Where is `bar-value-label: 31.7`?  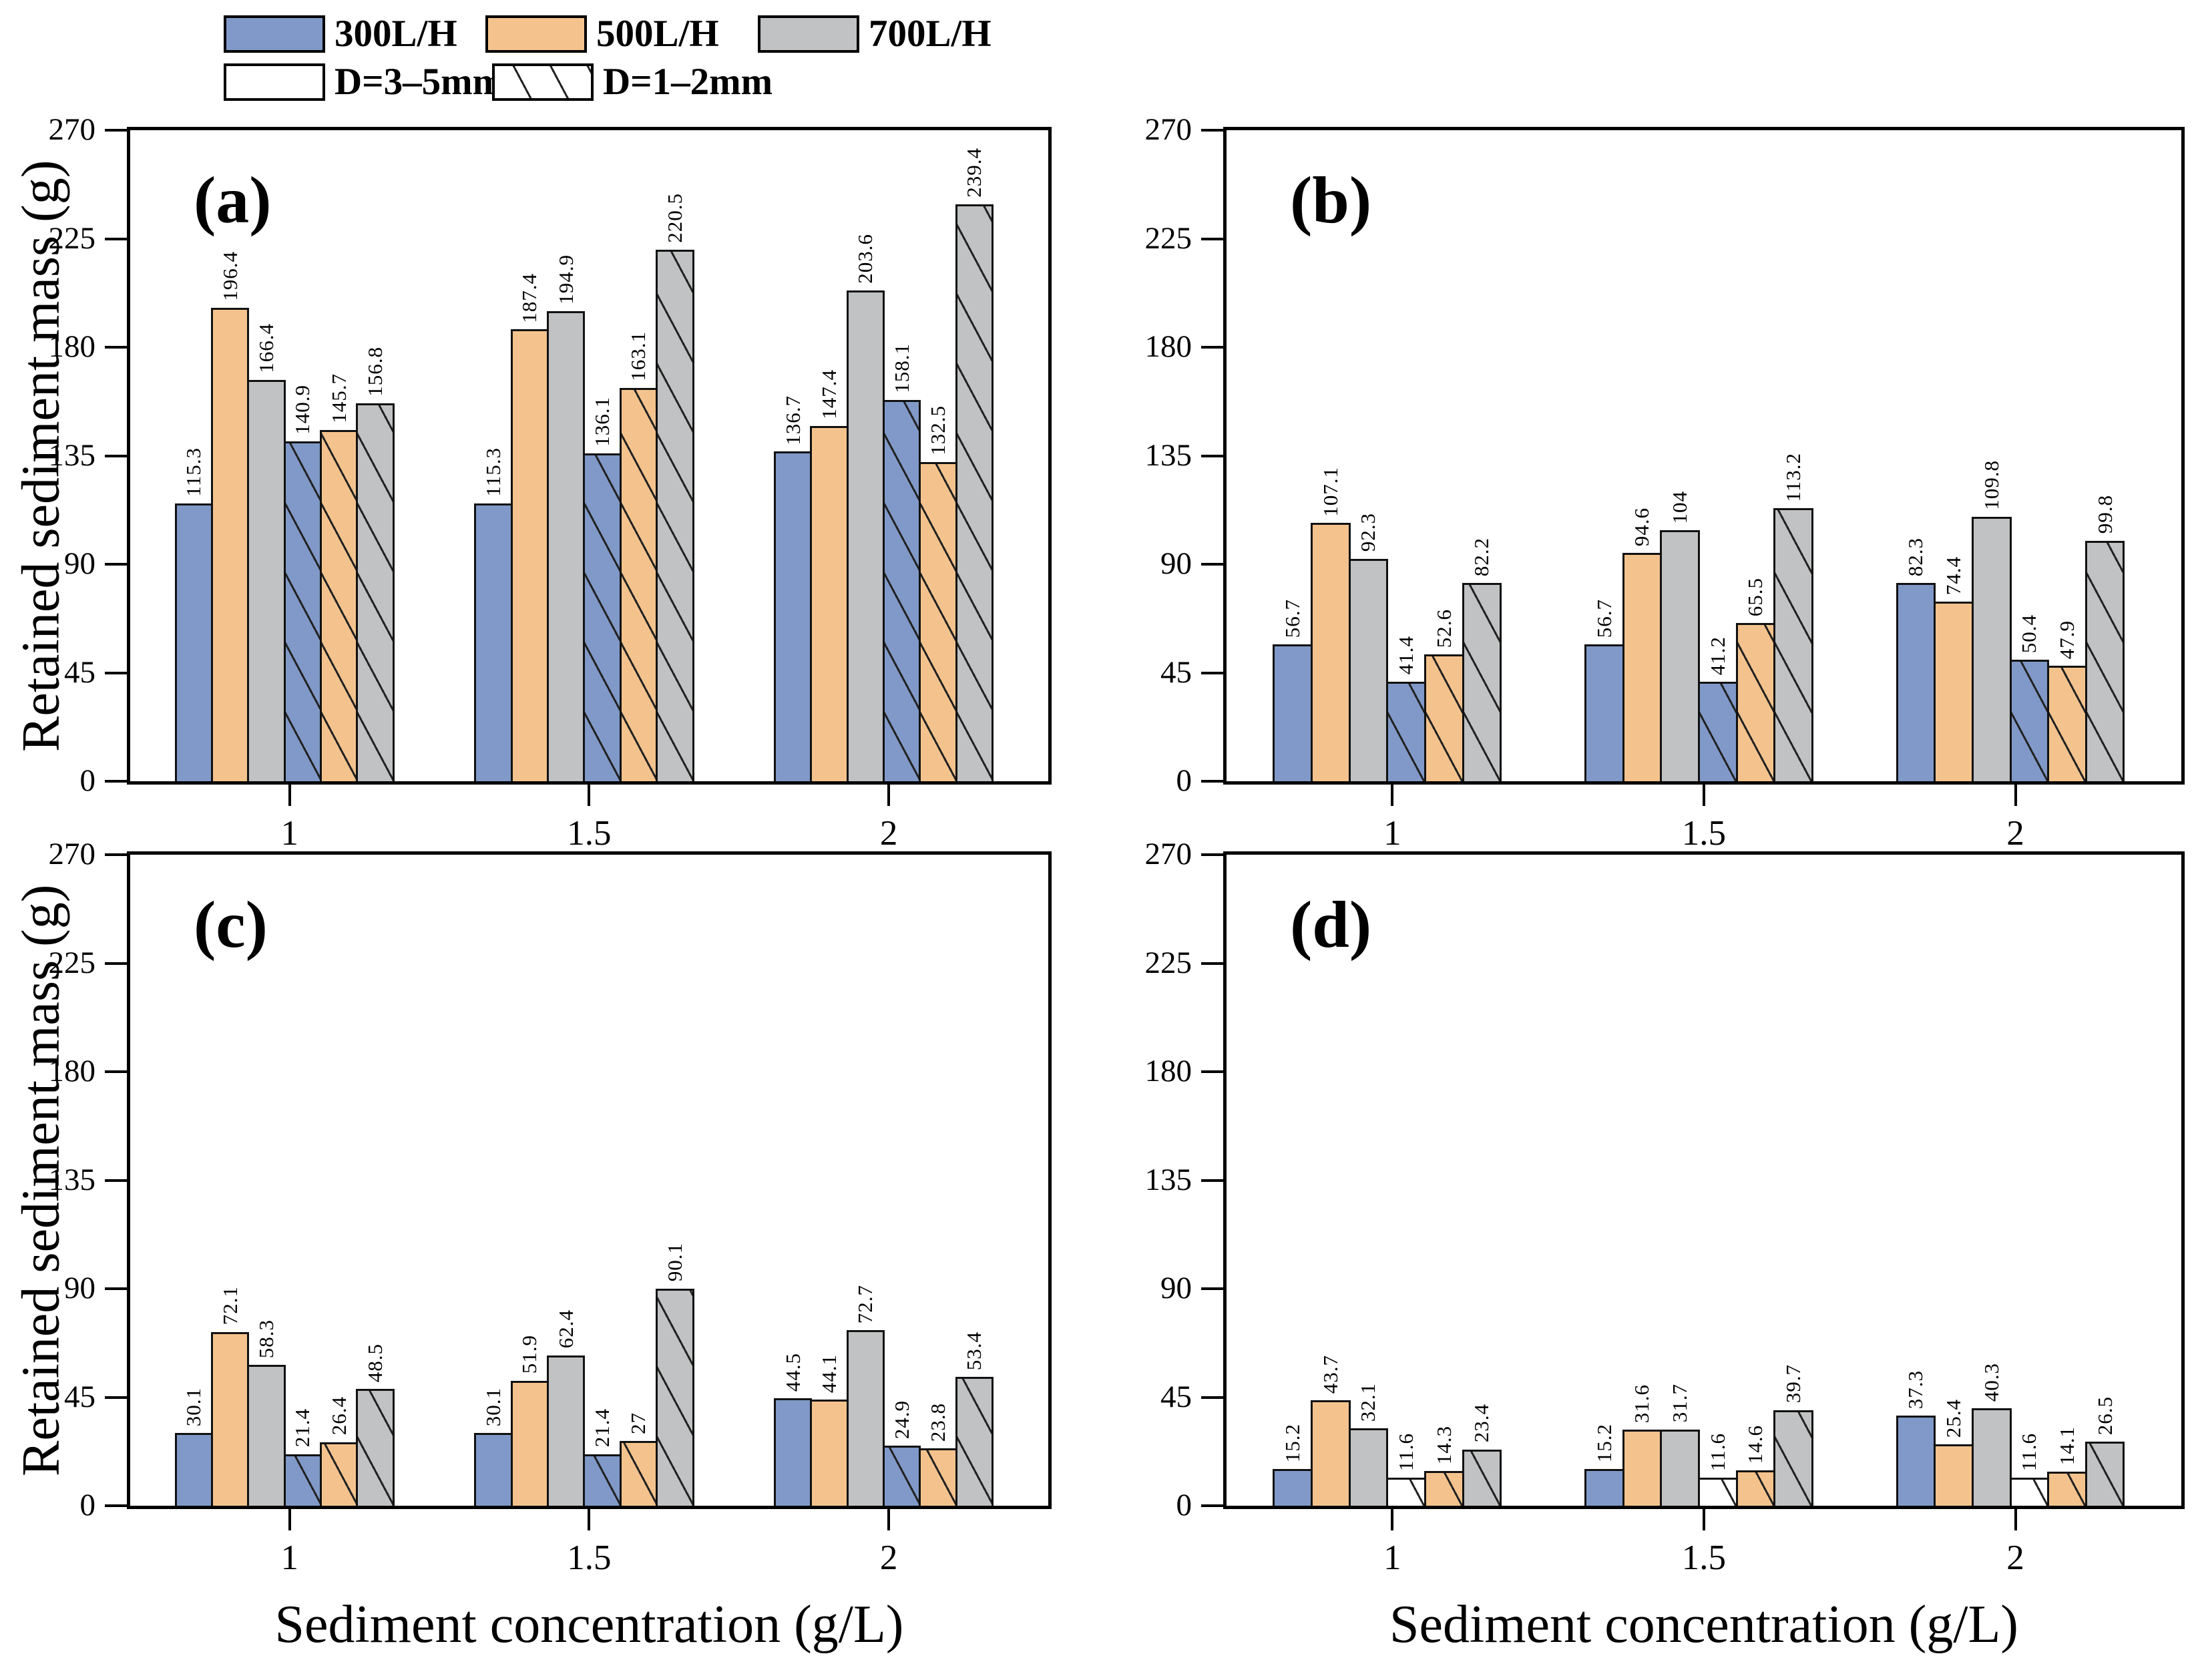
bar-value-label: 31.7 is located at coordinates (1680, 1403).